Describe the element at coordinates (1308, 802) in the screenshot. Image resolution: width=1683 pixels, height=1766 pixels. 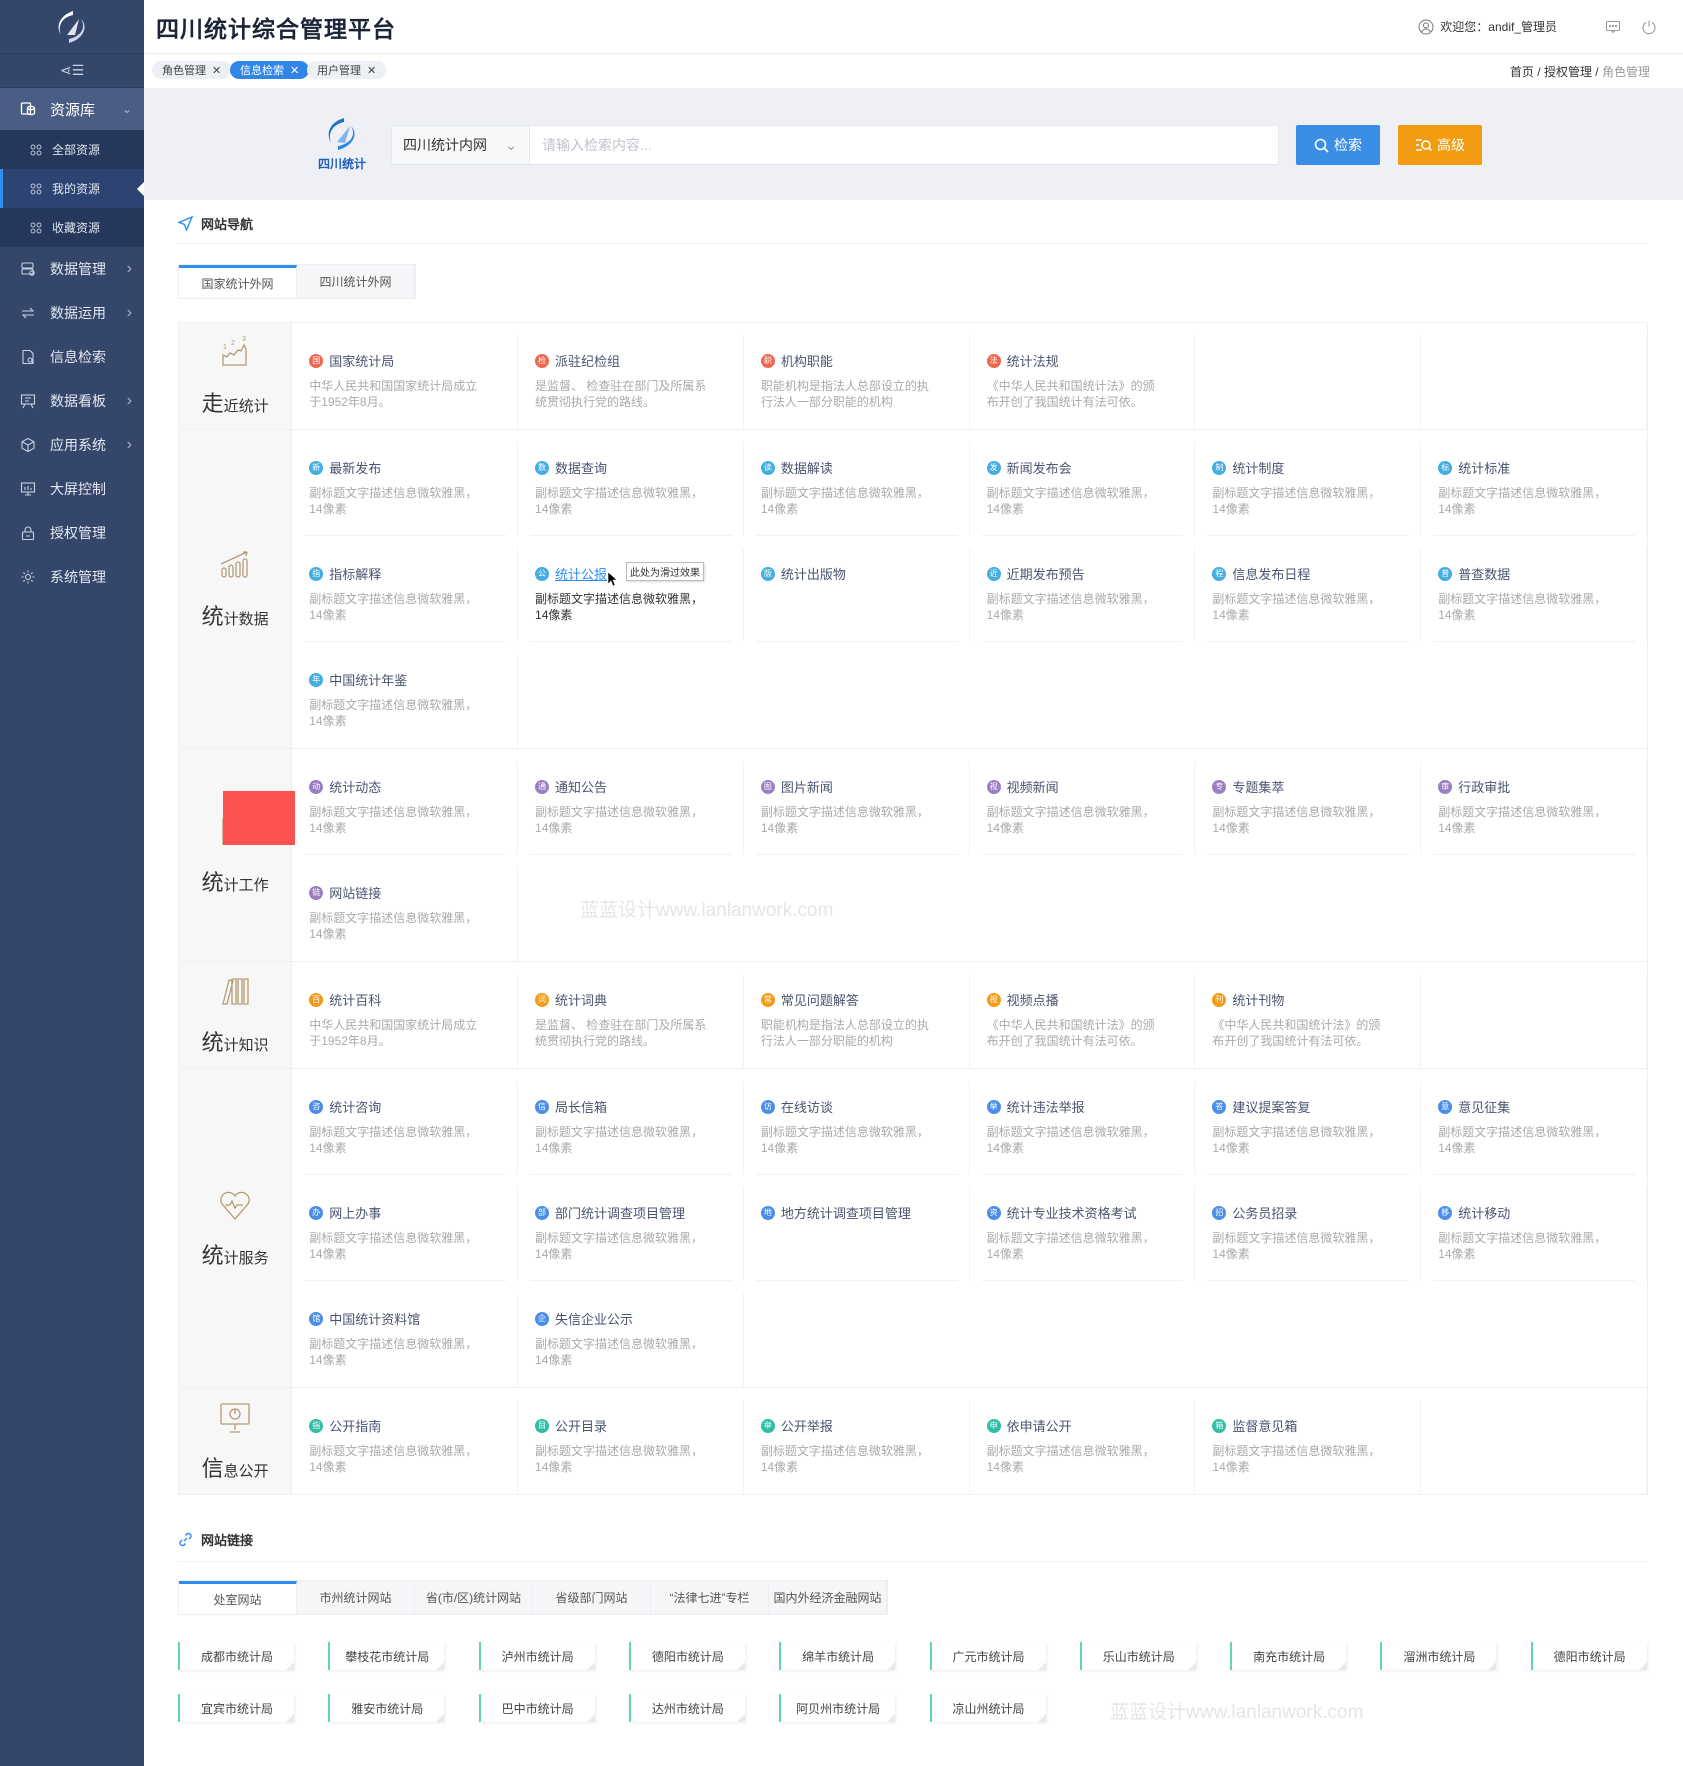
I see `nav-item: 专专题集萃 副标题文字描述信息微软雅黑，14像素` at that location.